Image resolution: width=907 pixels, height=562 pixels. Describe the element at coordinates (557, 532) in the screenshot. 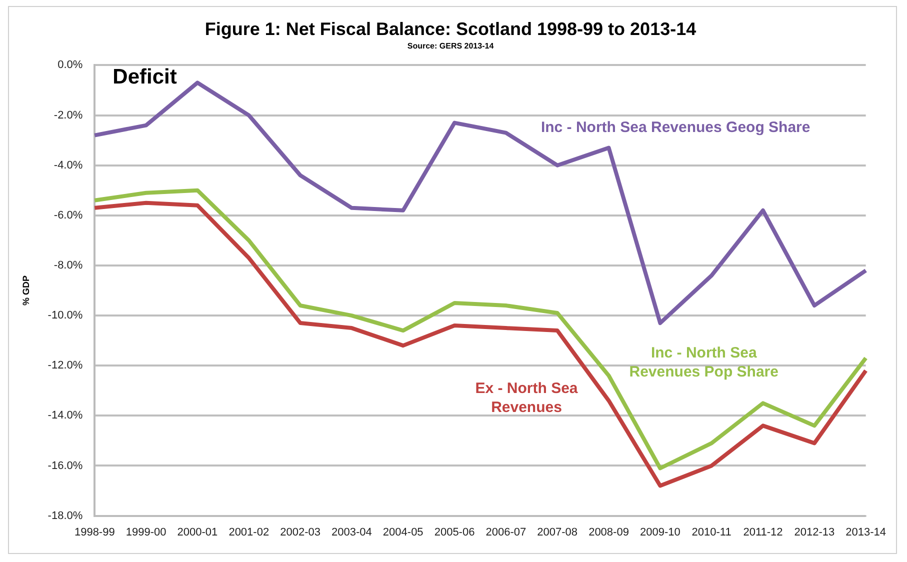

I see `x-tick-label: 2007-08` at that location.